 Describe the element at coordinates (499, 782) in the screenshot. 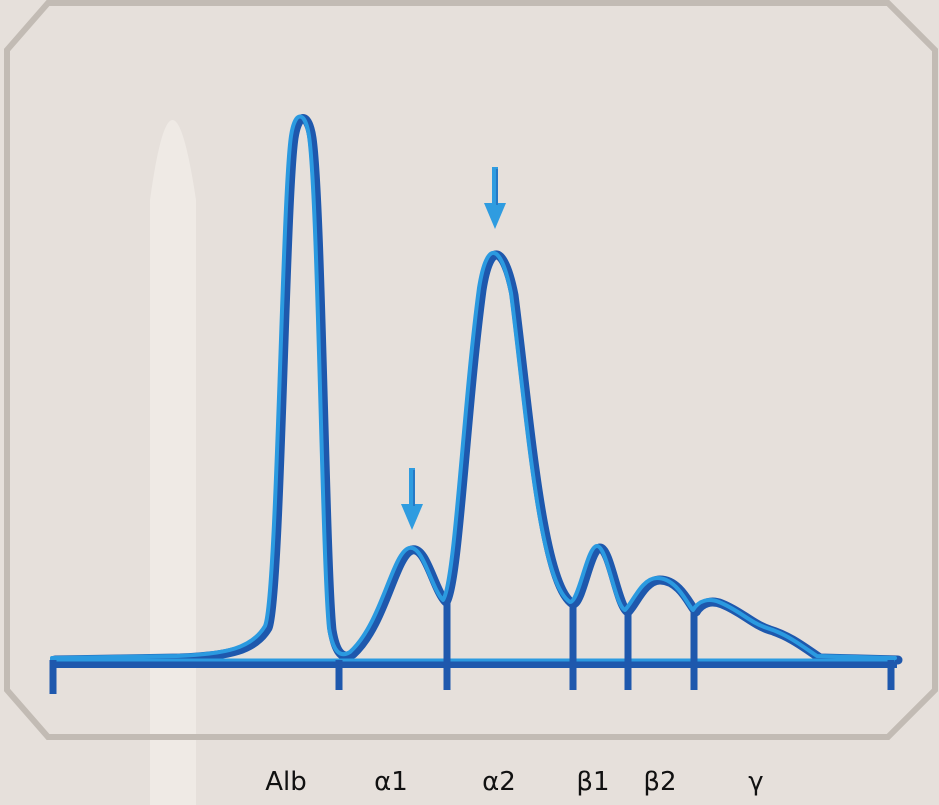

I see `fraction-label-alpha2: α2` at that location.